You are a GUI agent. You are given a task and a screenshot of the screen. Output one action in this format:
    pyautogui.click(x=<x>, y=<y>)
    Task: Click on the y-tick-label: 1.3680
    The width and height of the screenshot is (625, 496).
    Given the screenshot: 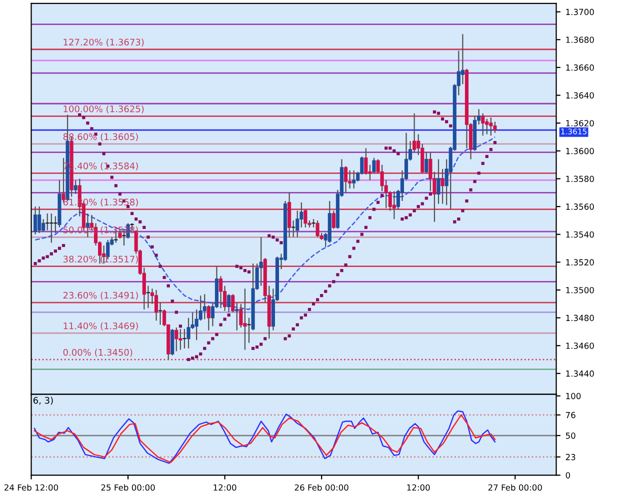 What is the action you would take?
    pyautogui.click(x=580, y=39)
    